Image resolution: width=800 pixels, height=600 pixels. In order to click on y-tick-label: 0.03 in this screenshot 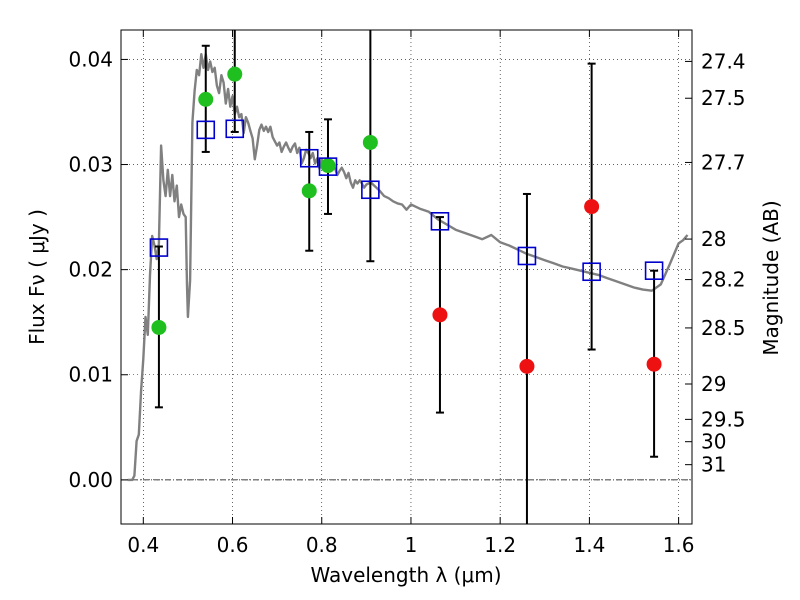, I will do `click(90, 165)`.